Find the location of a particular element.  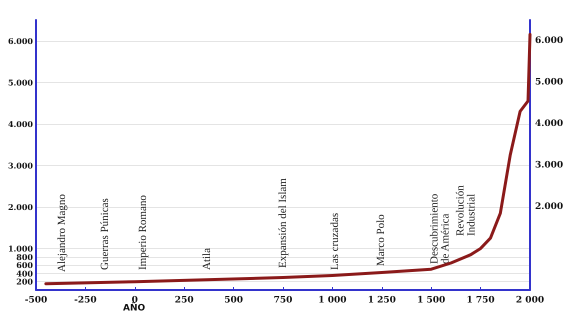

annotation: Guerras Púnicas is located at coordinates (105, 234).